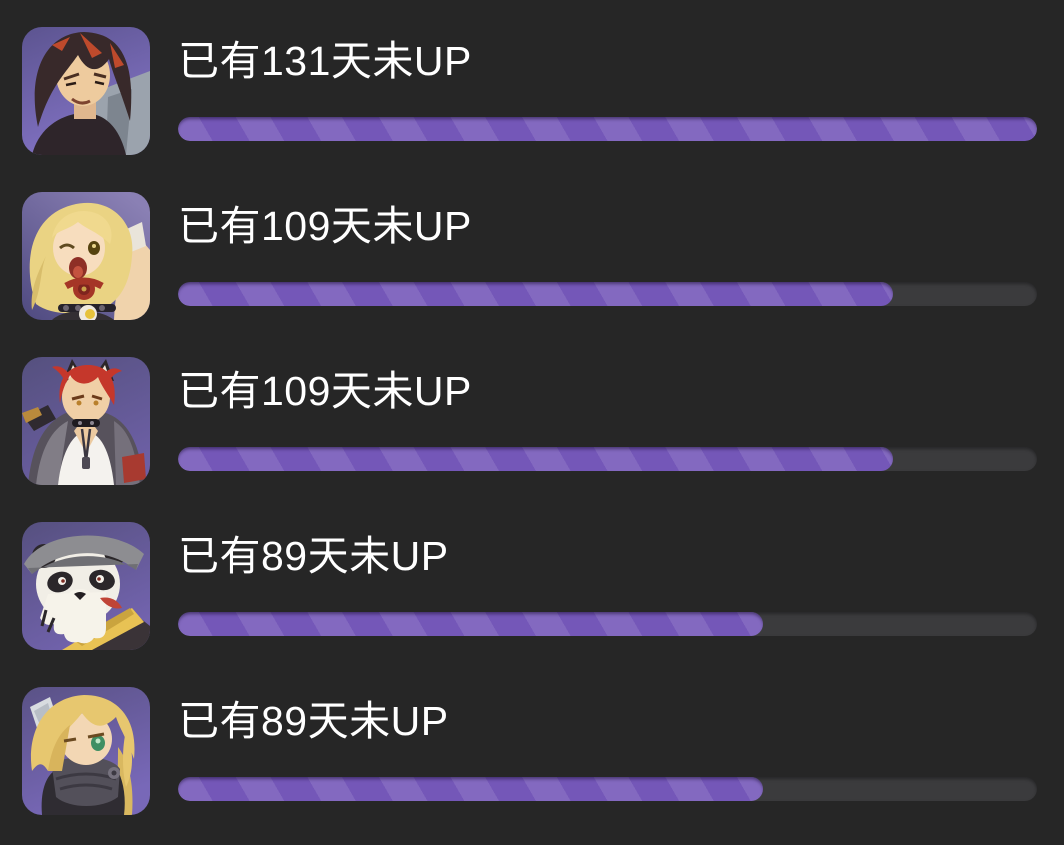 Image resolution: width=1064 pixels, height=845 pixels. I want to click on avatar-panda-character-image, so click(86, 586).